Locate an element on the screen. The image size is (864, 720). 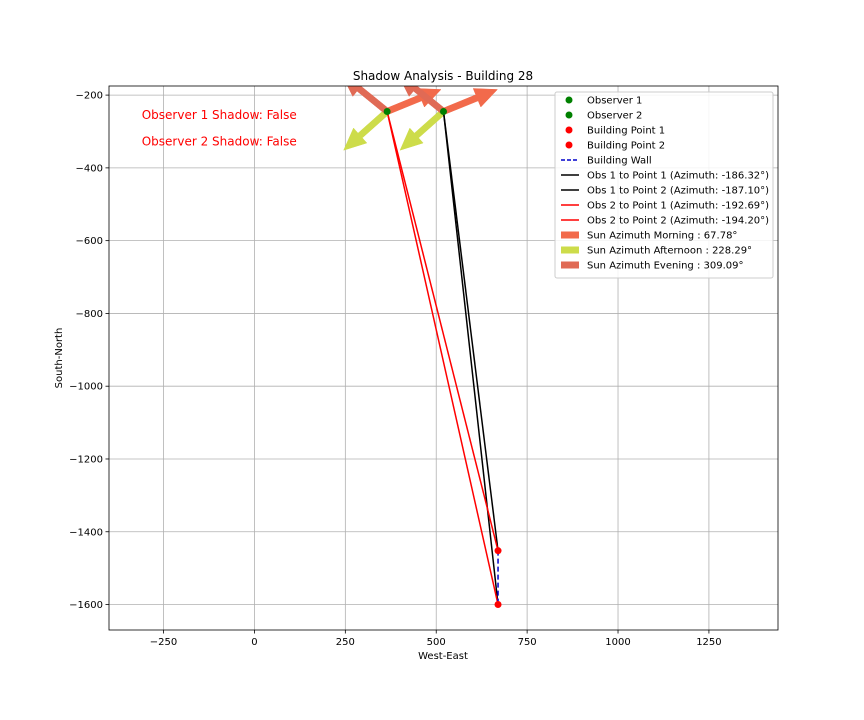
legend-label: Observer 2 is located at coordinates (614, 116).